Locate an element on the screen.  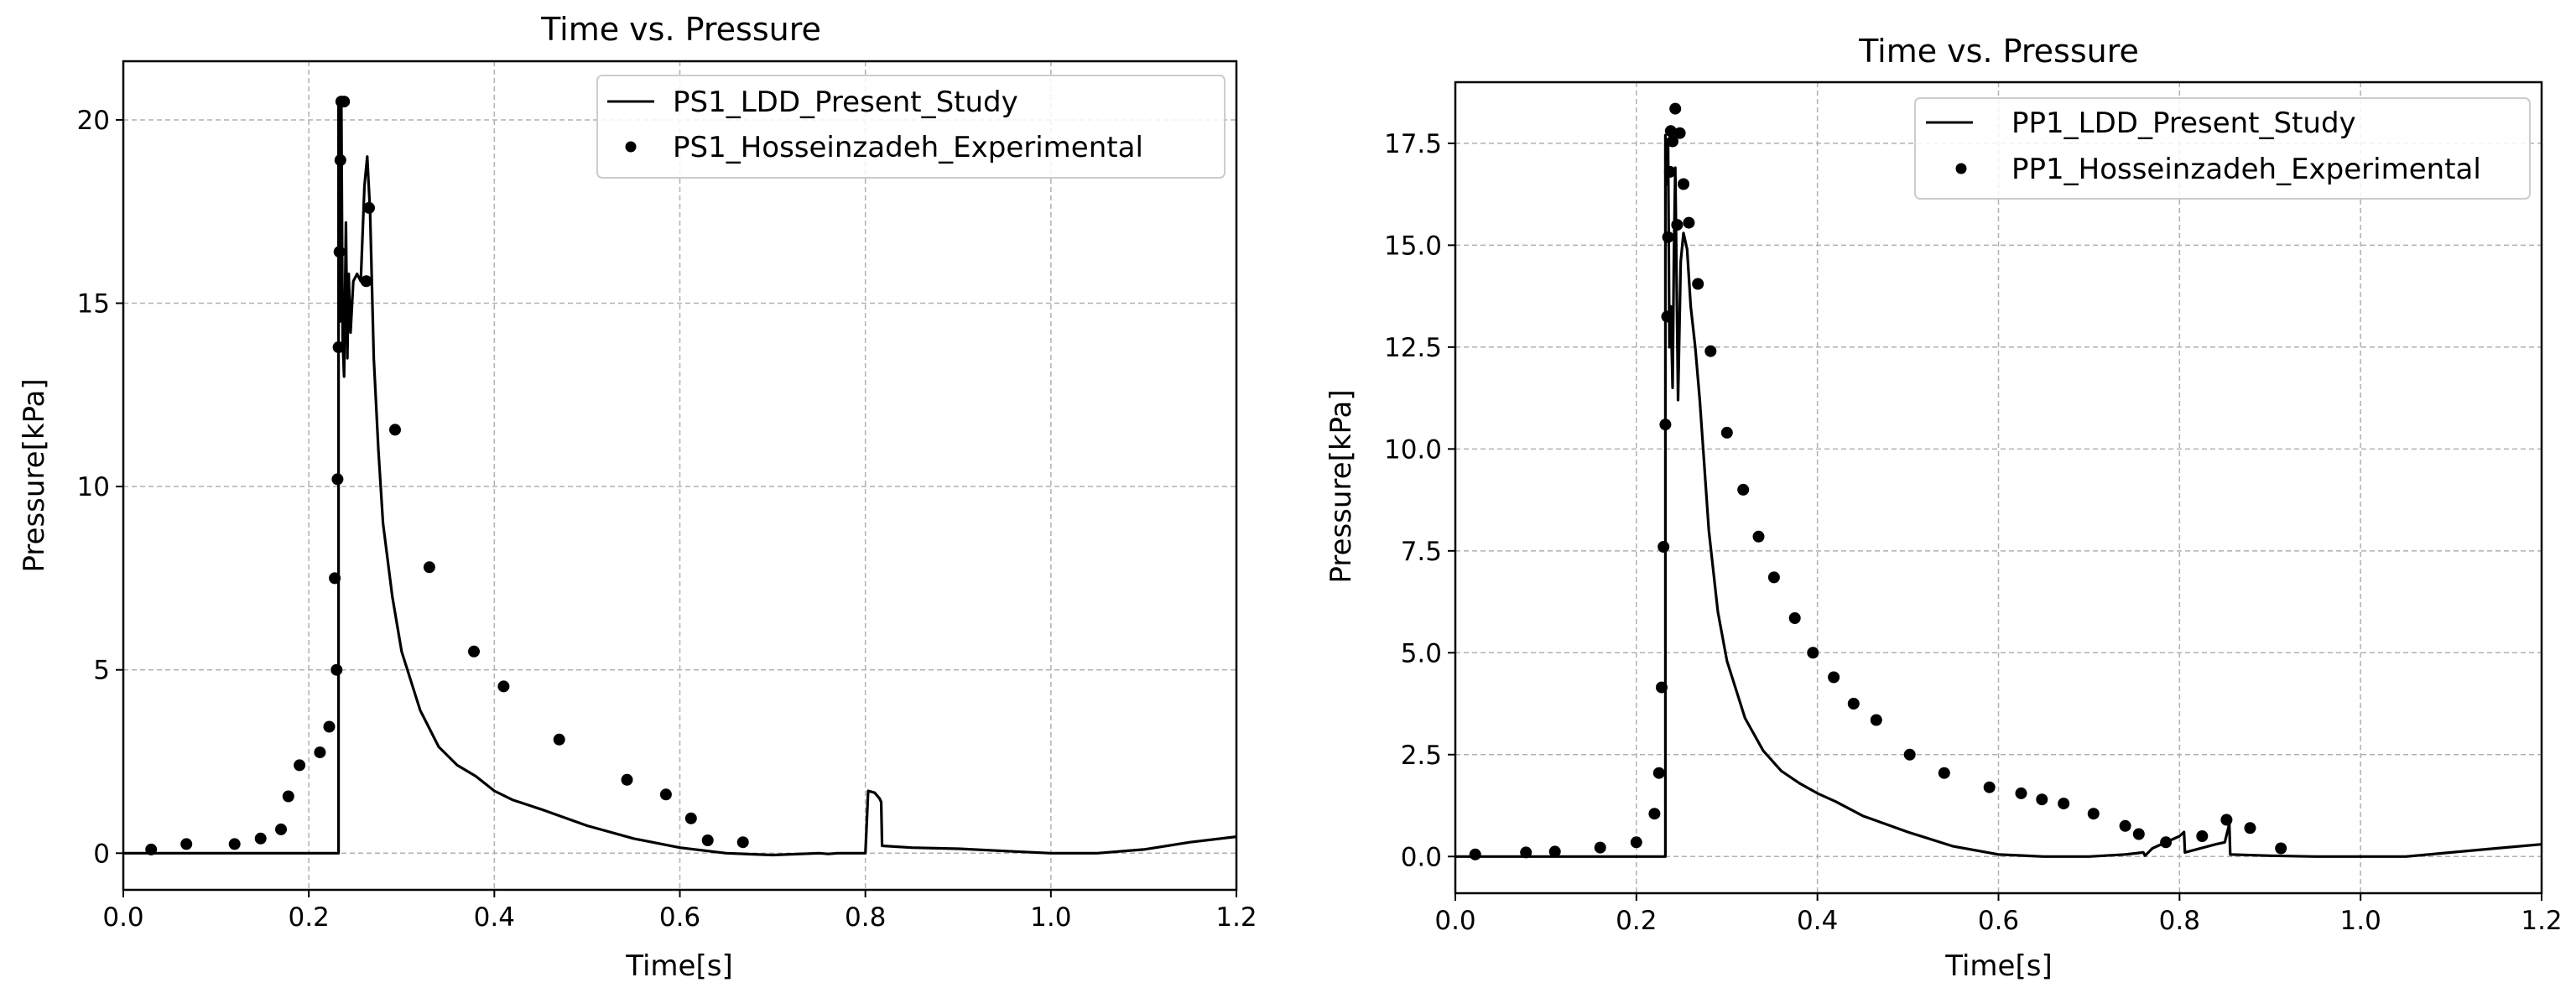
y-tick-label: 5 is located at coordinates (101, 671).